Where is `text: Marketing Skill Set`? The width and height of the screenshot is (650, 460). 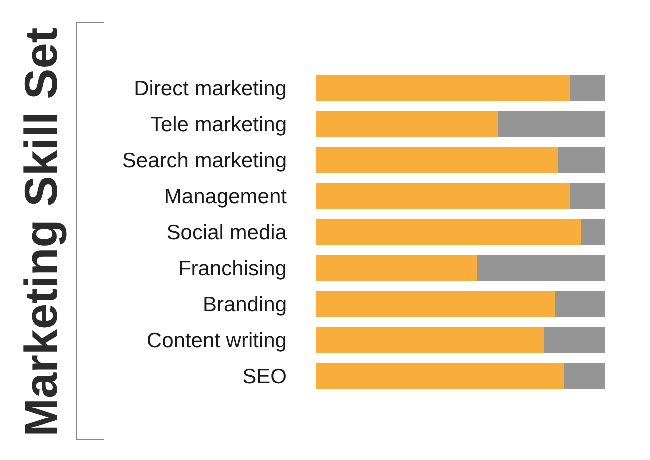
text: Marketing Skill Set is located at coordinates (40, 232).